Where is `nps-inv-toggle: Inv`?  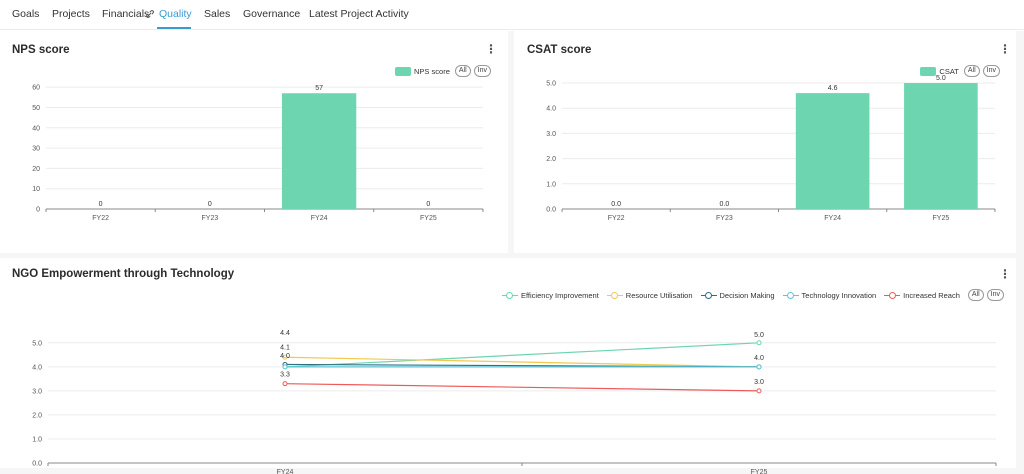
nps-inv-toggle: Inv is located at coordinates (482, 71).